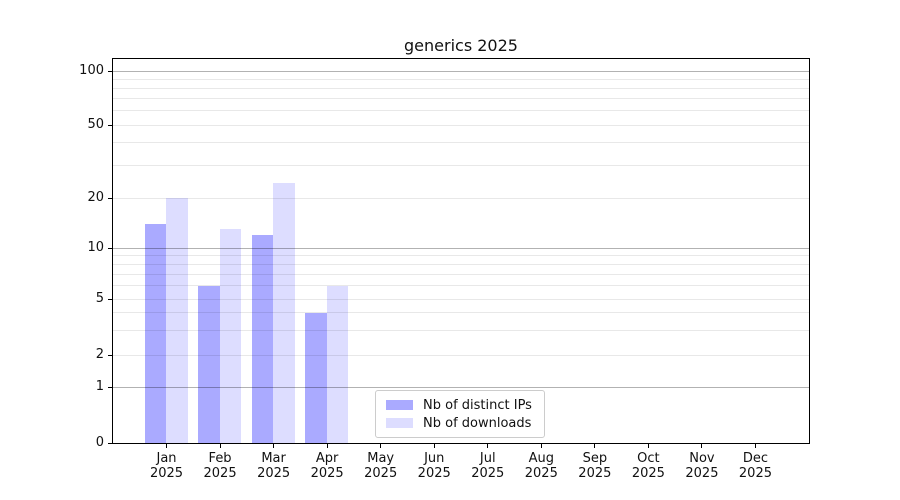  Describe the element at coordinates (381, 446) in the screenshot. I see `x-tick-may` at that location.